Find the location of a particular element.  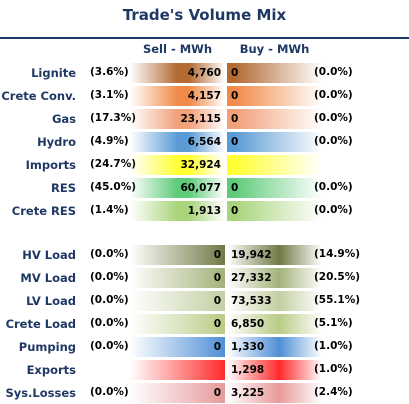

sell-value: 23,115 is located at coordinates (200, 119).